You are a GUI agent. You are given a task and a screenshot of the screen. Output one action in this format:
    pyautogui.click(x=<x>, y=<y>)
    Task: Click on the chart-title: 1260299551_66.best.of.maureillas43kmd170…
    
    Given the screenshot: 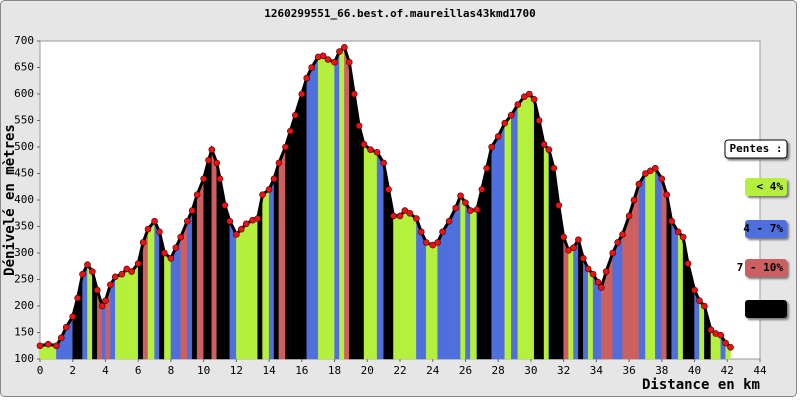 What is the action you would take?
    pyautogui.click(x=400, y=13)
    